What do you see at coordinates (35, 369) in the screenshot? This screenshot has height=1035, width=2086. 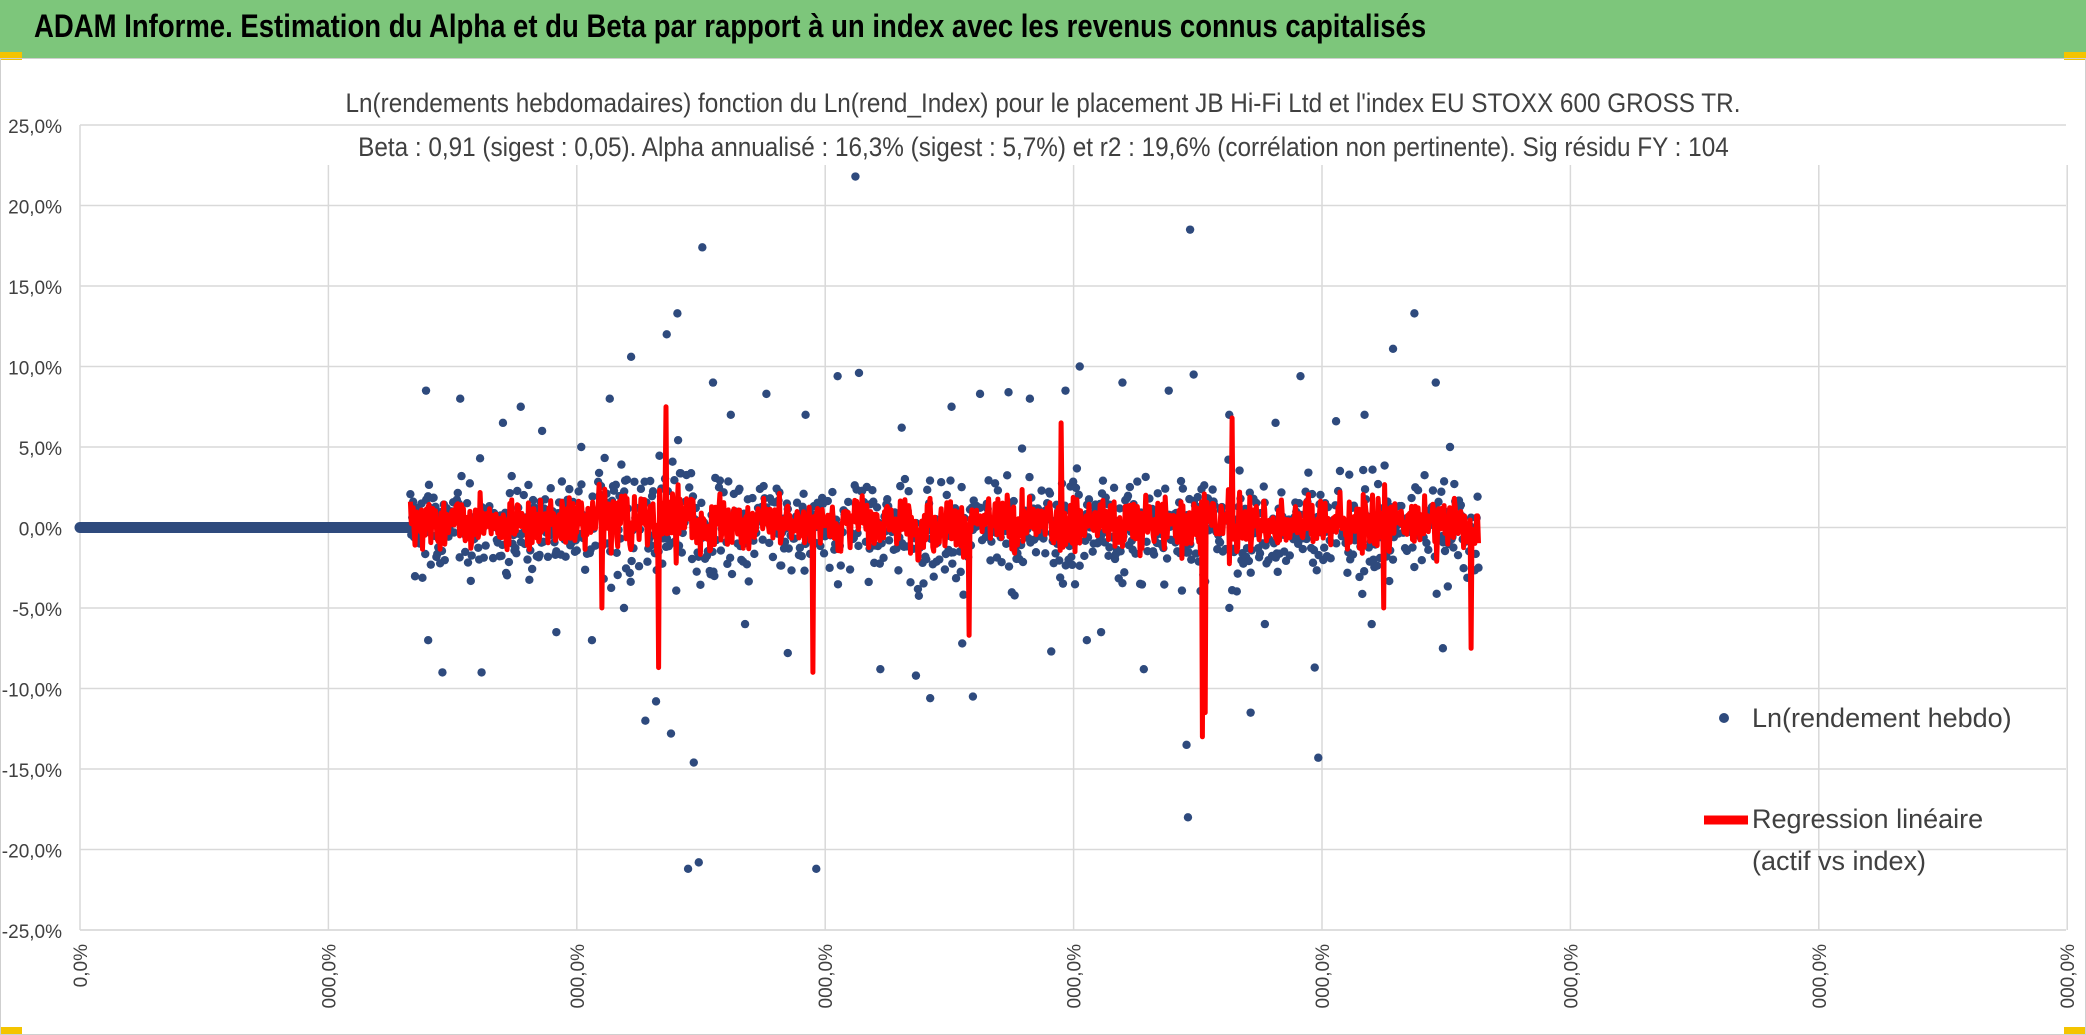 I see `y-tick-label: 10,0%` at bounding box center [35, 369].